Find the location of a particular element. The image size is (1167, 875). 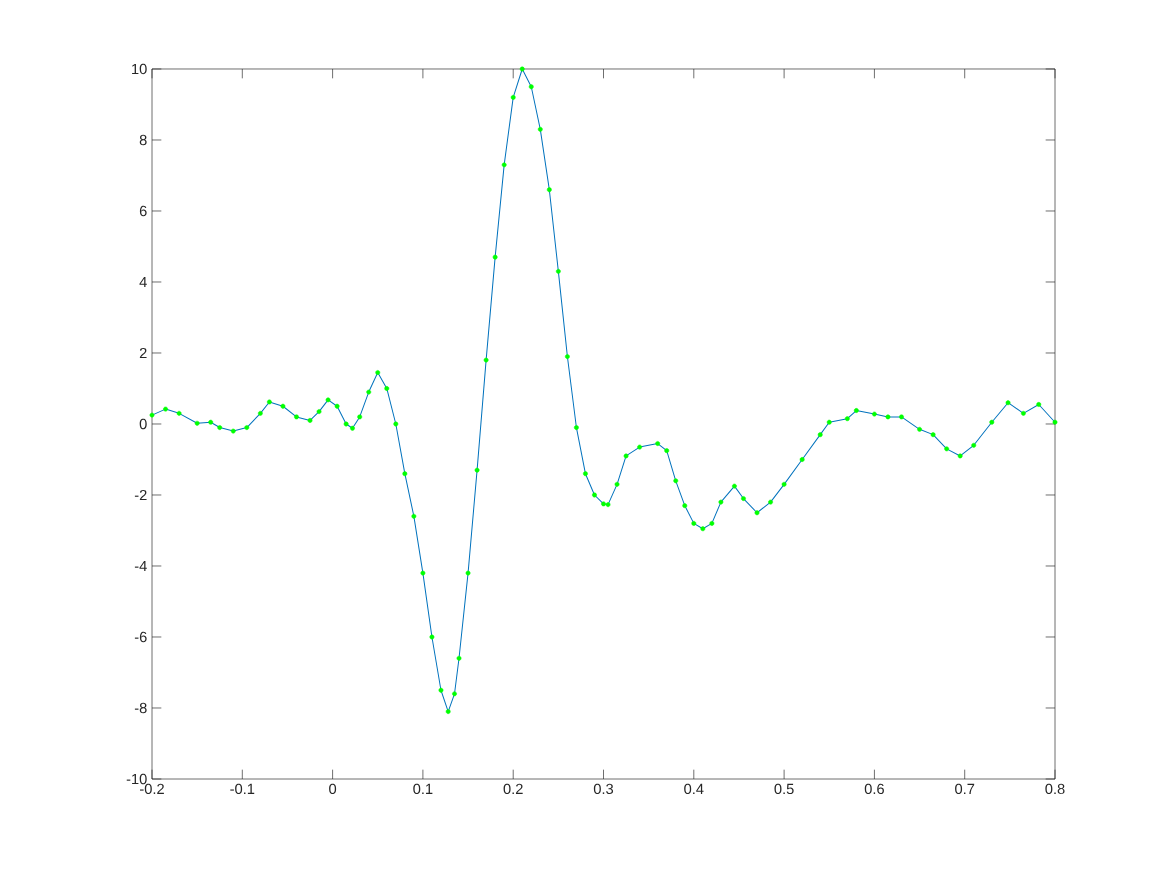

y-tick-label: 8 is located at coordinates (143, 140).